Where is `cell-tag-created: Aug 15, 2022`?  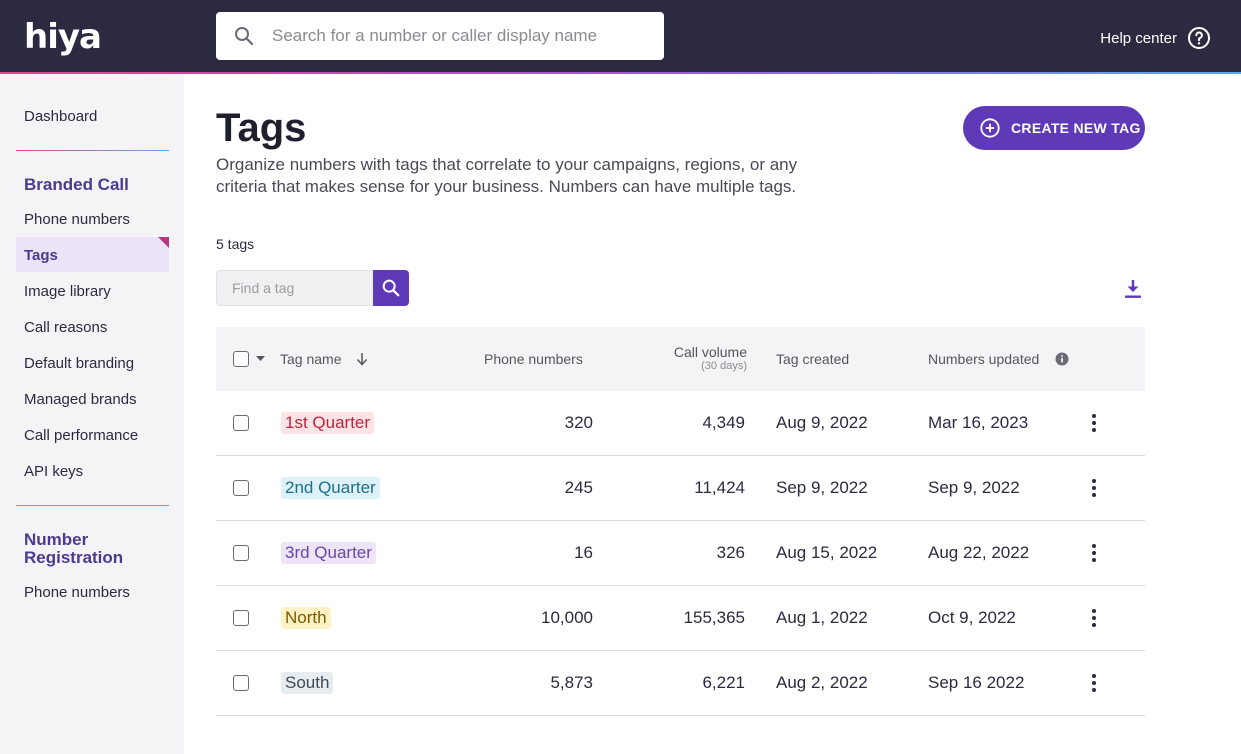
cell-tag-created: Aug 15, 2022 is located at coordinates (827, 552).